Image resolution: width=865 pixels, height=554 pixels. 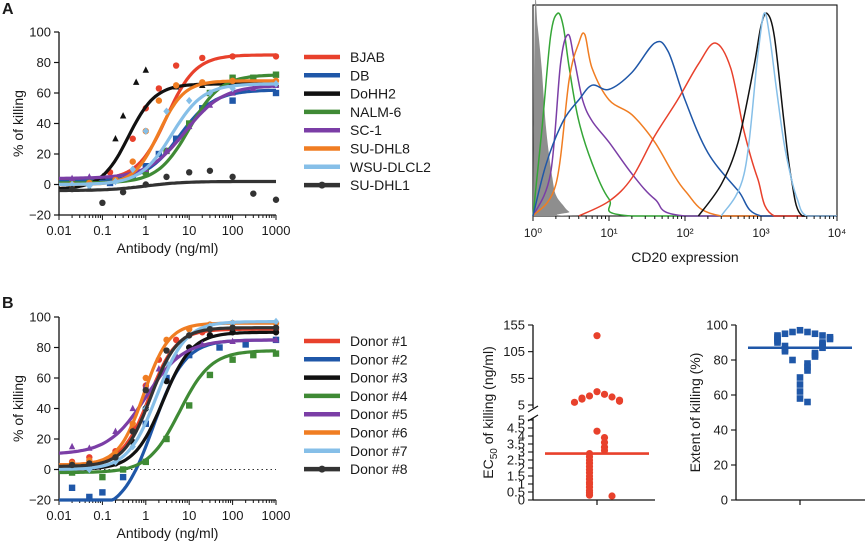 What do you see at coordinates (167, 186) in the screenshot?
I see `fit-curve-su-dhl1` at bounding box center [167, 186].